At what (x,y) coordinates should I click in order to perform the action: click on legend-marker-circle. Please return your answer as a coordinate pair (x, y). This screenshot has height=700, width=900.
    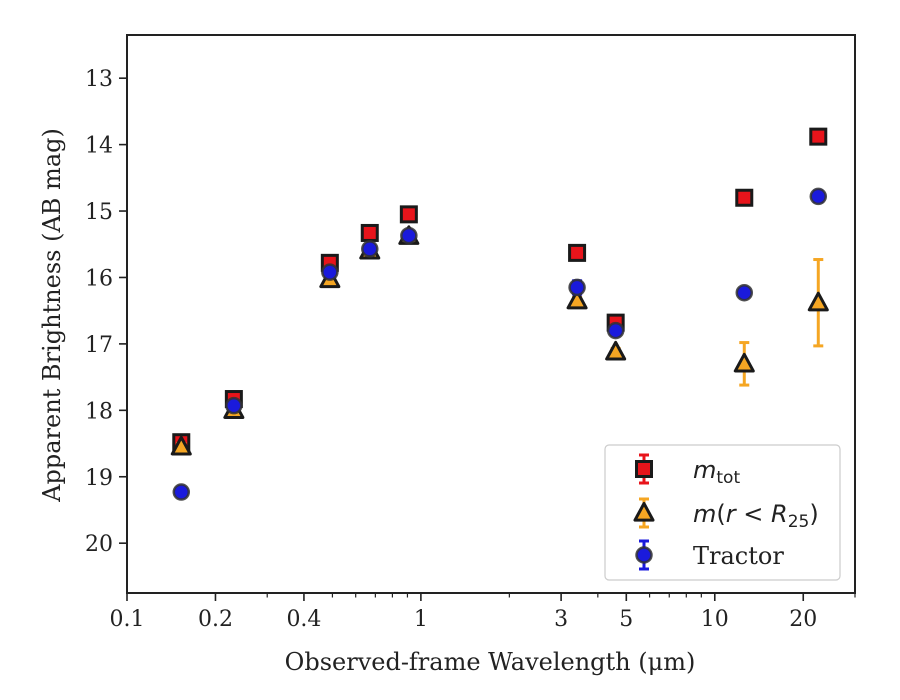
    Looking at the image, I should click on (644, 555).